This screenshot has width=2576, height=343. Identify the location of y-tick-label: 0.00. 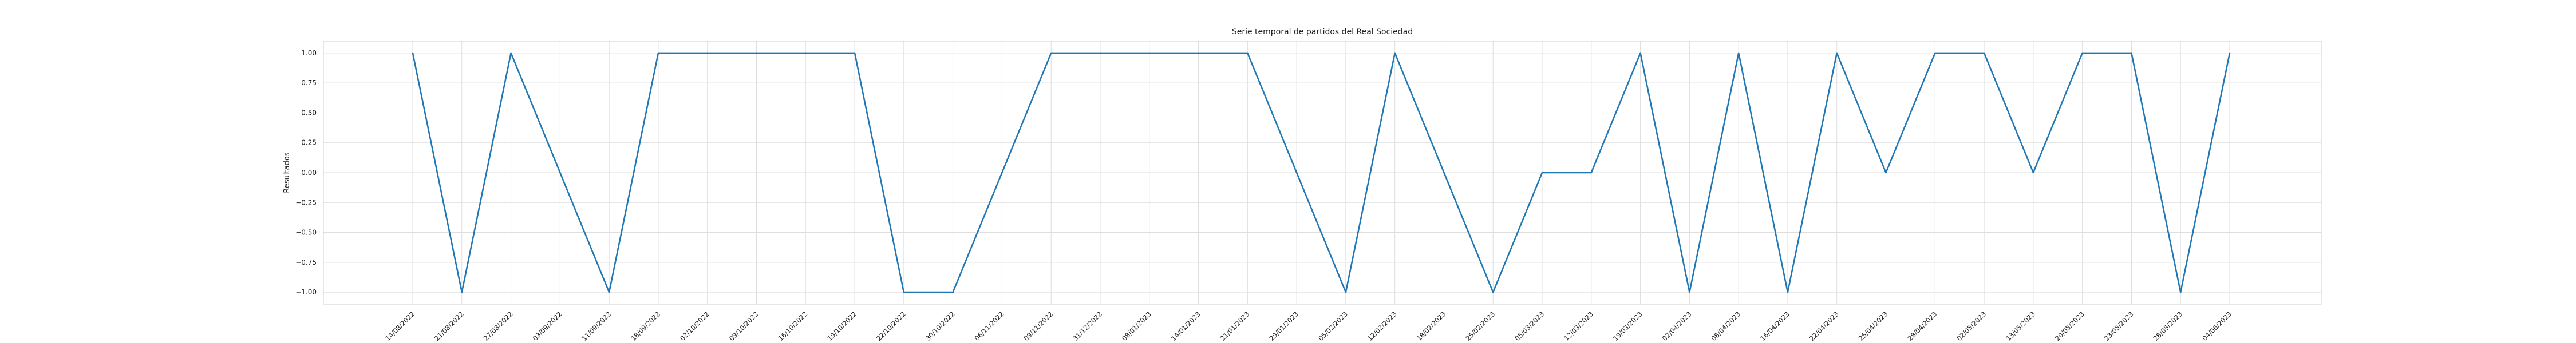
(309, 173).